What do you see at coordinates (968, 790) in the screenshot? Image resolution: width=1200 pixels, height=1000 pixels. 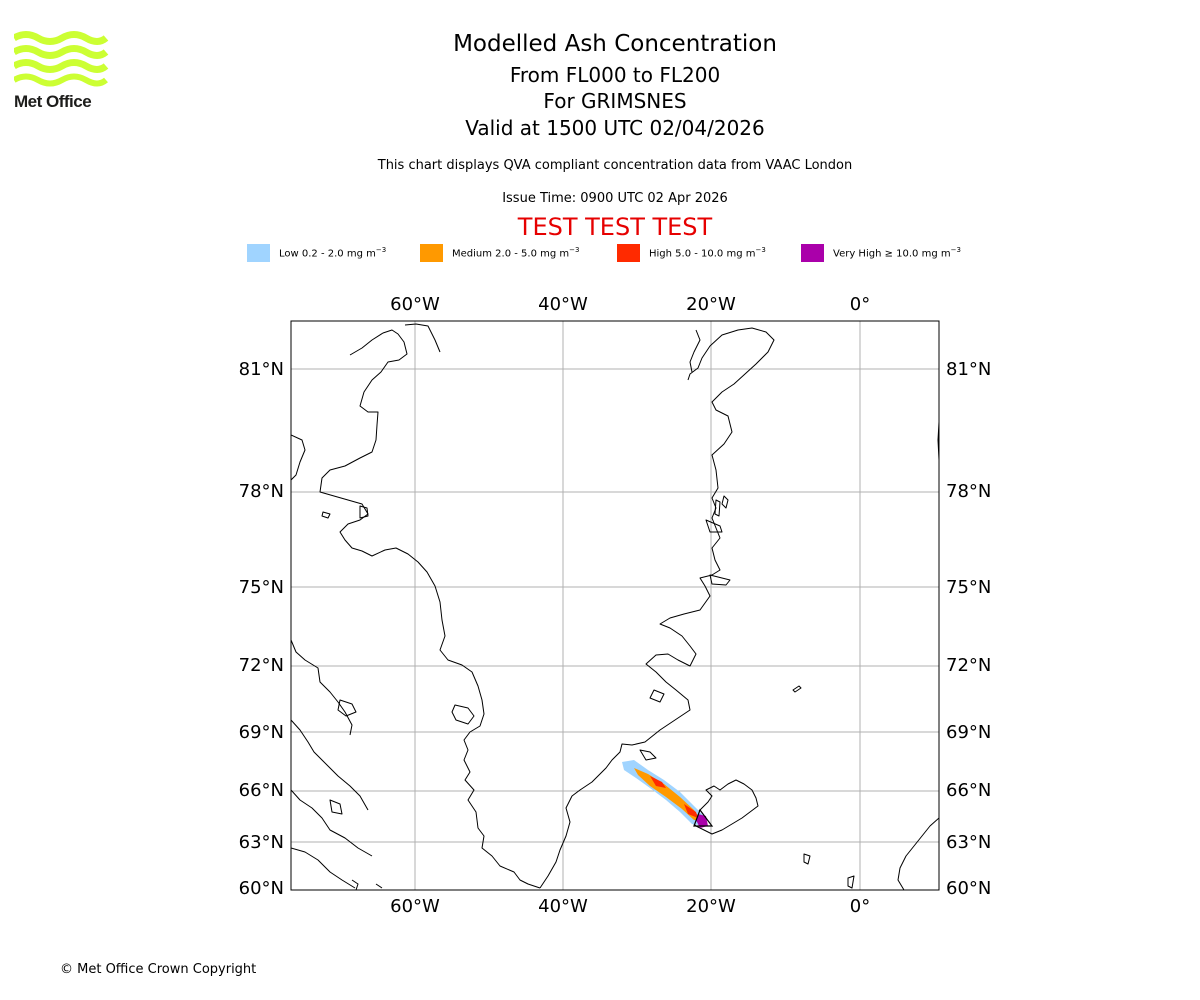 I see `lat-label-right-66n: 66°N` at bounding box center [968, 790].